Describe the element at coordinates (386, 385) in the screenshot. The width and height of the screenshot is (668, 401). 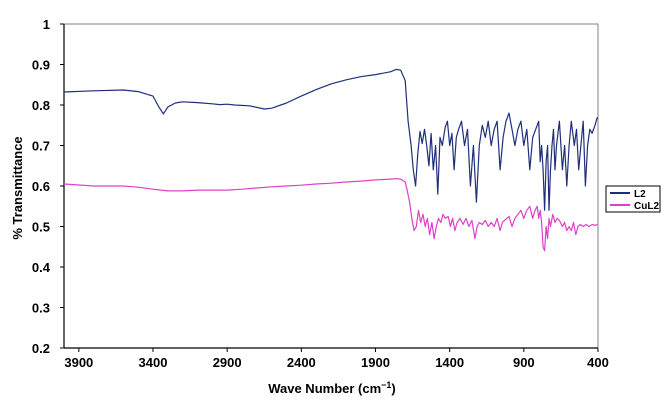
I see `x-axis-title-superscript: −1` at that location.